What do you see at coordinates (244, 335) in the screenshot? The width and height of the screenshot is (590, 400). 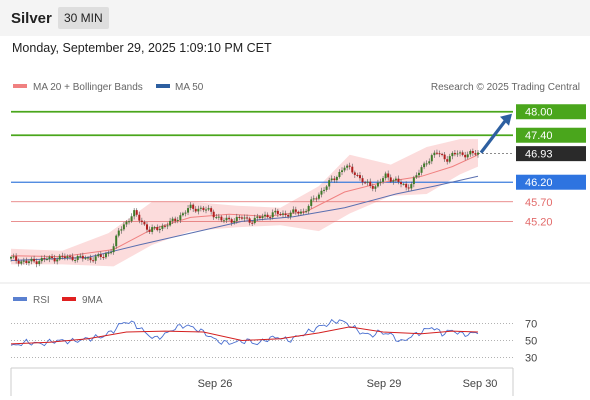 I see `rsi-ma-line` at bounding box center [244, 335].